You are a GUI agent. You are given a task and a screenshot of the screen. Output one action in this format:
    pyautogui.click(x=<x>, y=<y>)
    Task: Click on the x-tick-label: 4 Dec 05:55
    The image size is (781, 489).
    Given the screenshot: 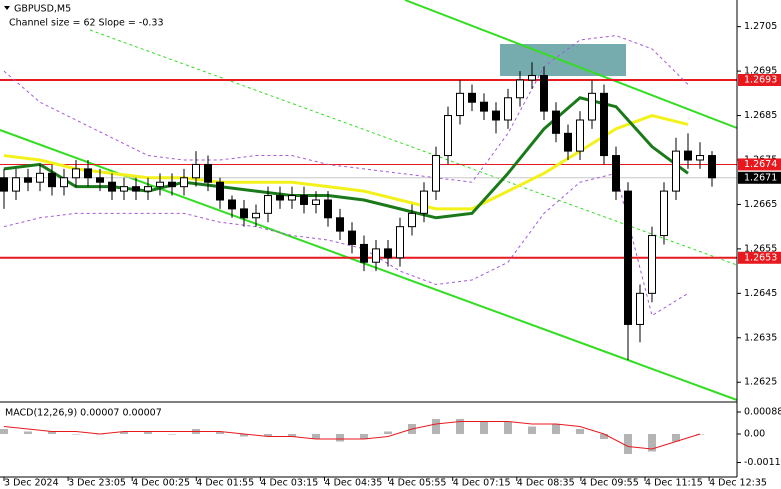 What is the action you would take?
    pyautogui.click(x=418, y=483)
    